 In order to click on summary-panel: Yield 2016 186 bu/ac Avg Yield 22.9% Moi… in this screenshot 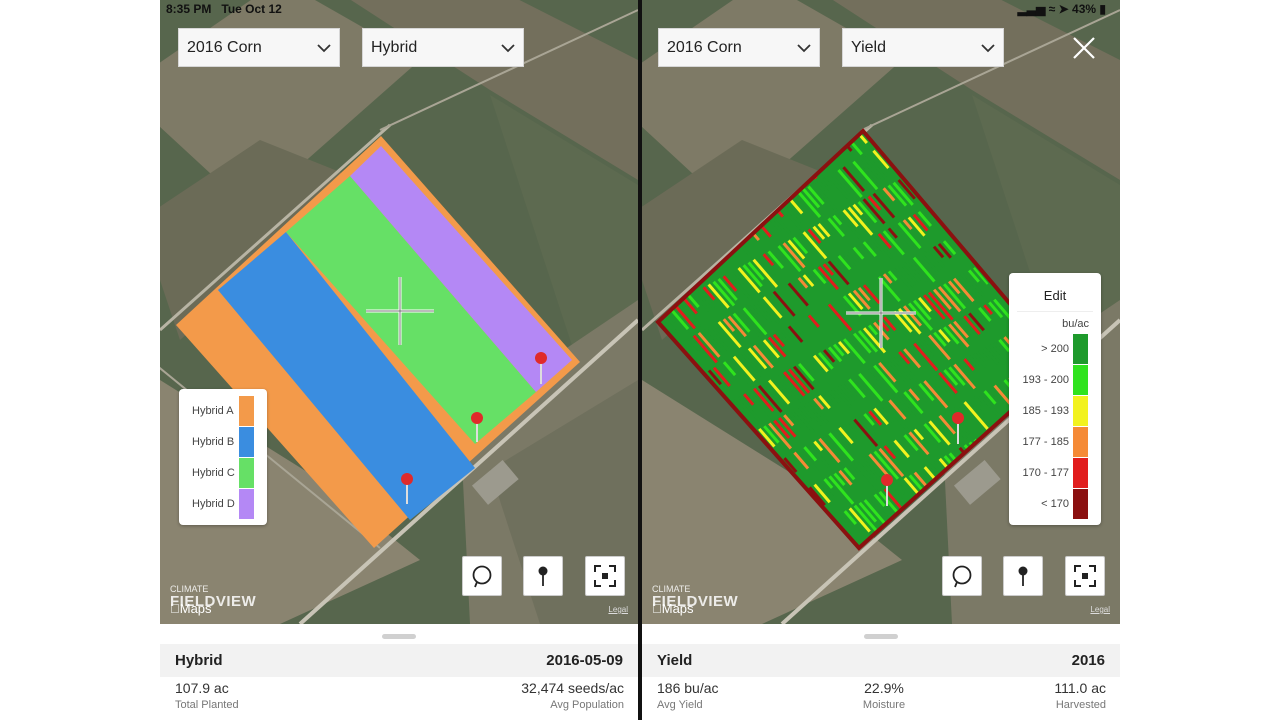, I will do `click(881, 672)`.